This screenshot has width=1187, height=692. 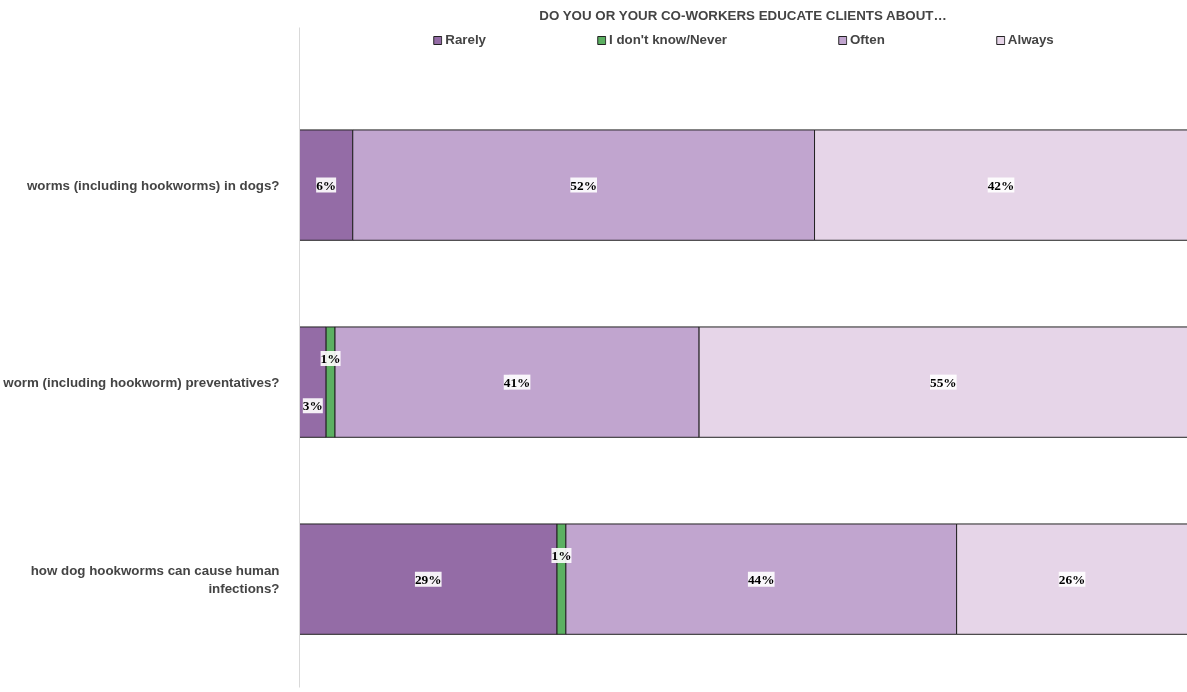 What do you see at coordinates (1001, 185) in the screenshot?
I see `data-label: 42%` at bounding box center [1001, 185].